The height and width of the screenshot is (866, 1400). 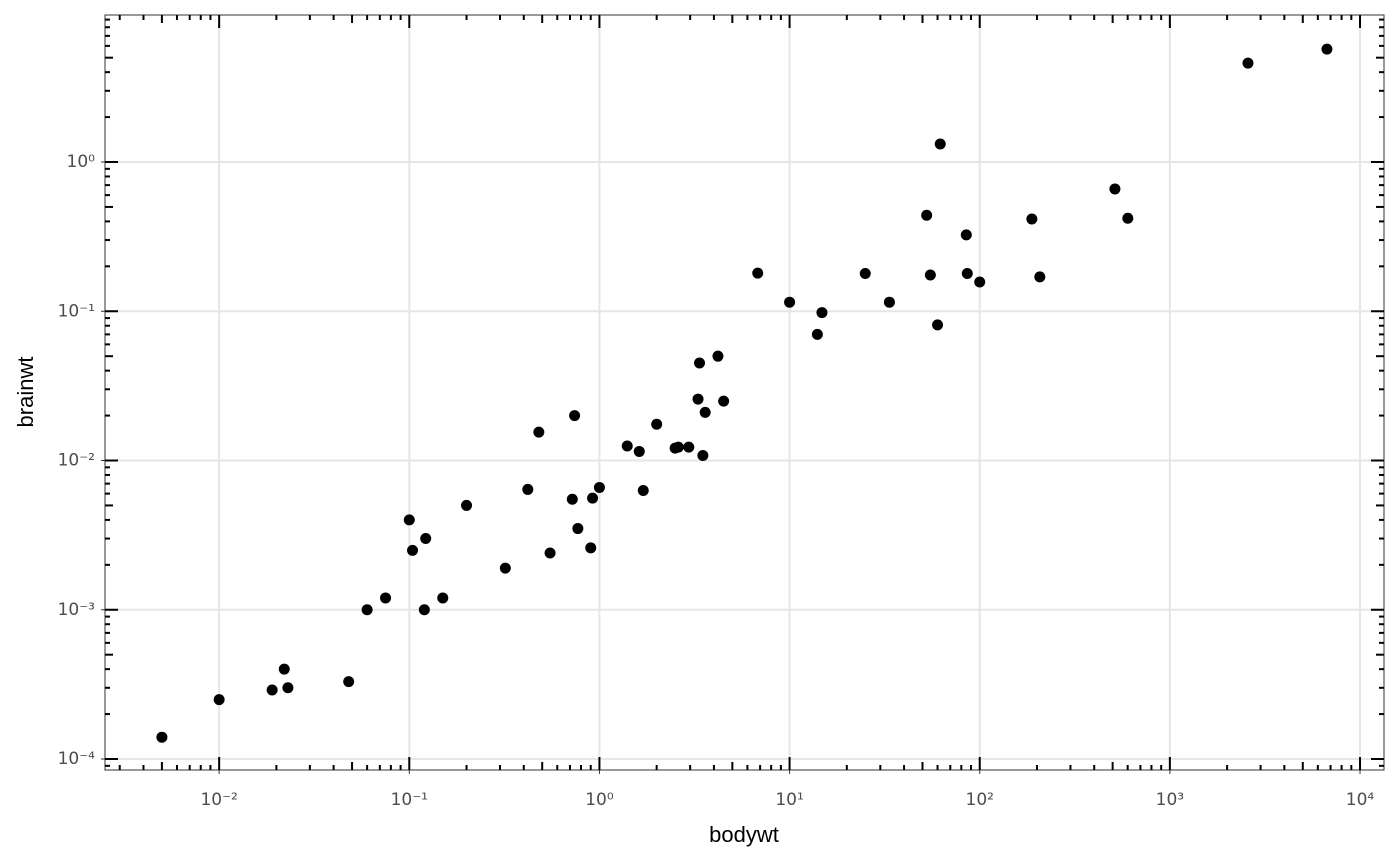 What do you see at coordinates (409, 800) in the screenshot?
I see `x-tick-label: 10⁻¹` at bounding box center [409, 800].